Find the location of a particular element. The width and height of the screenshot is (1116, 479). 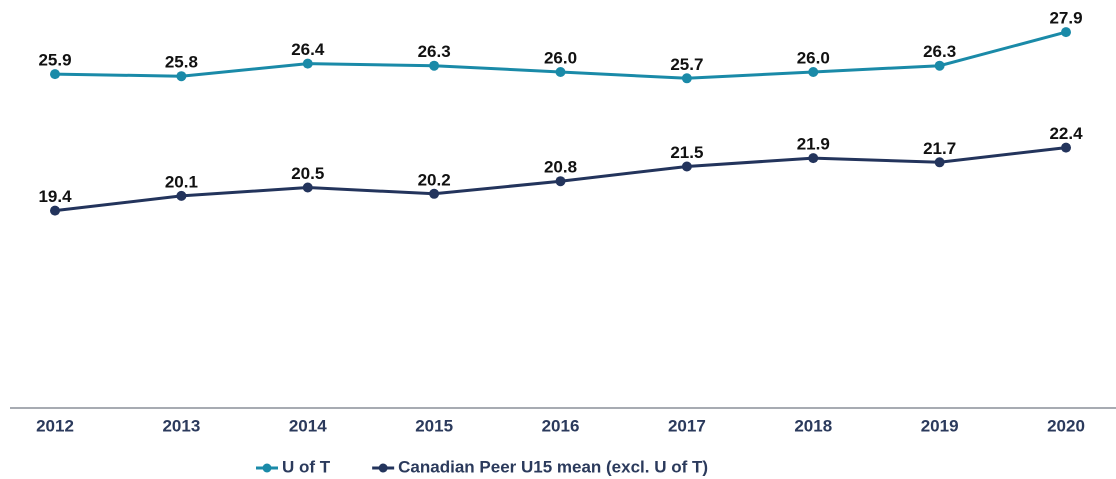

x-tick-label: 2018 is located at coordinates (813, 425).